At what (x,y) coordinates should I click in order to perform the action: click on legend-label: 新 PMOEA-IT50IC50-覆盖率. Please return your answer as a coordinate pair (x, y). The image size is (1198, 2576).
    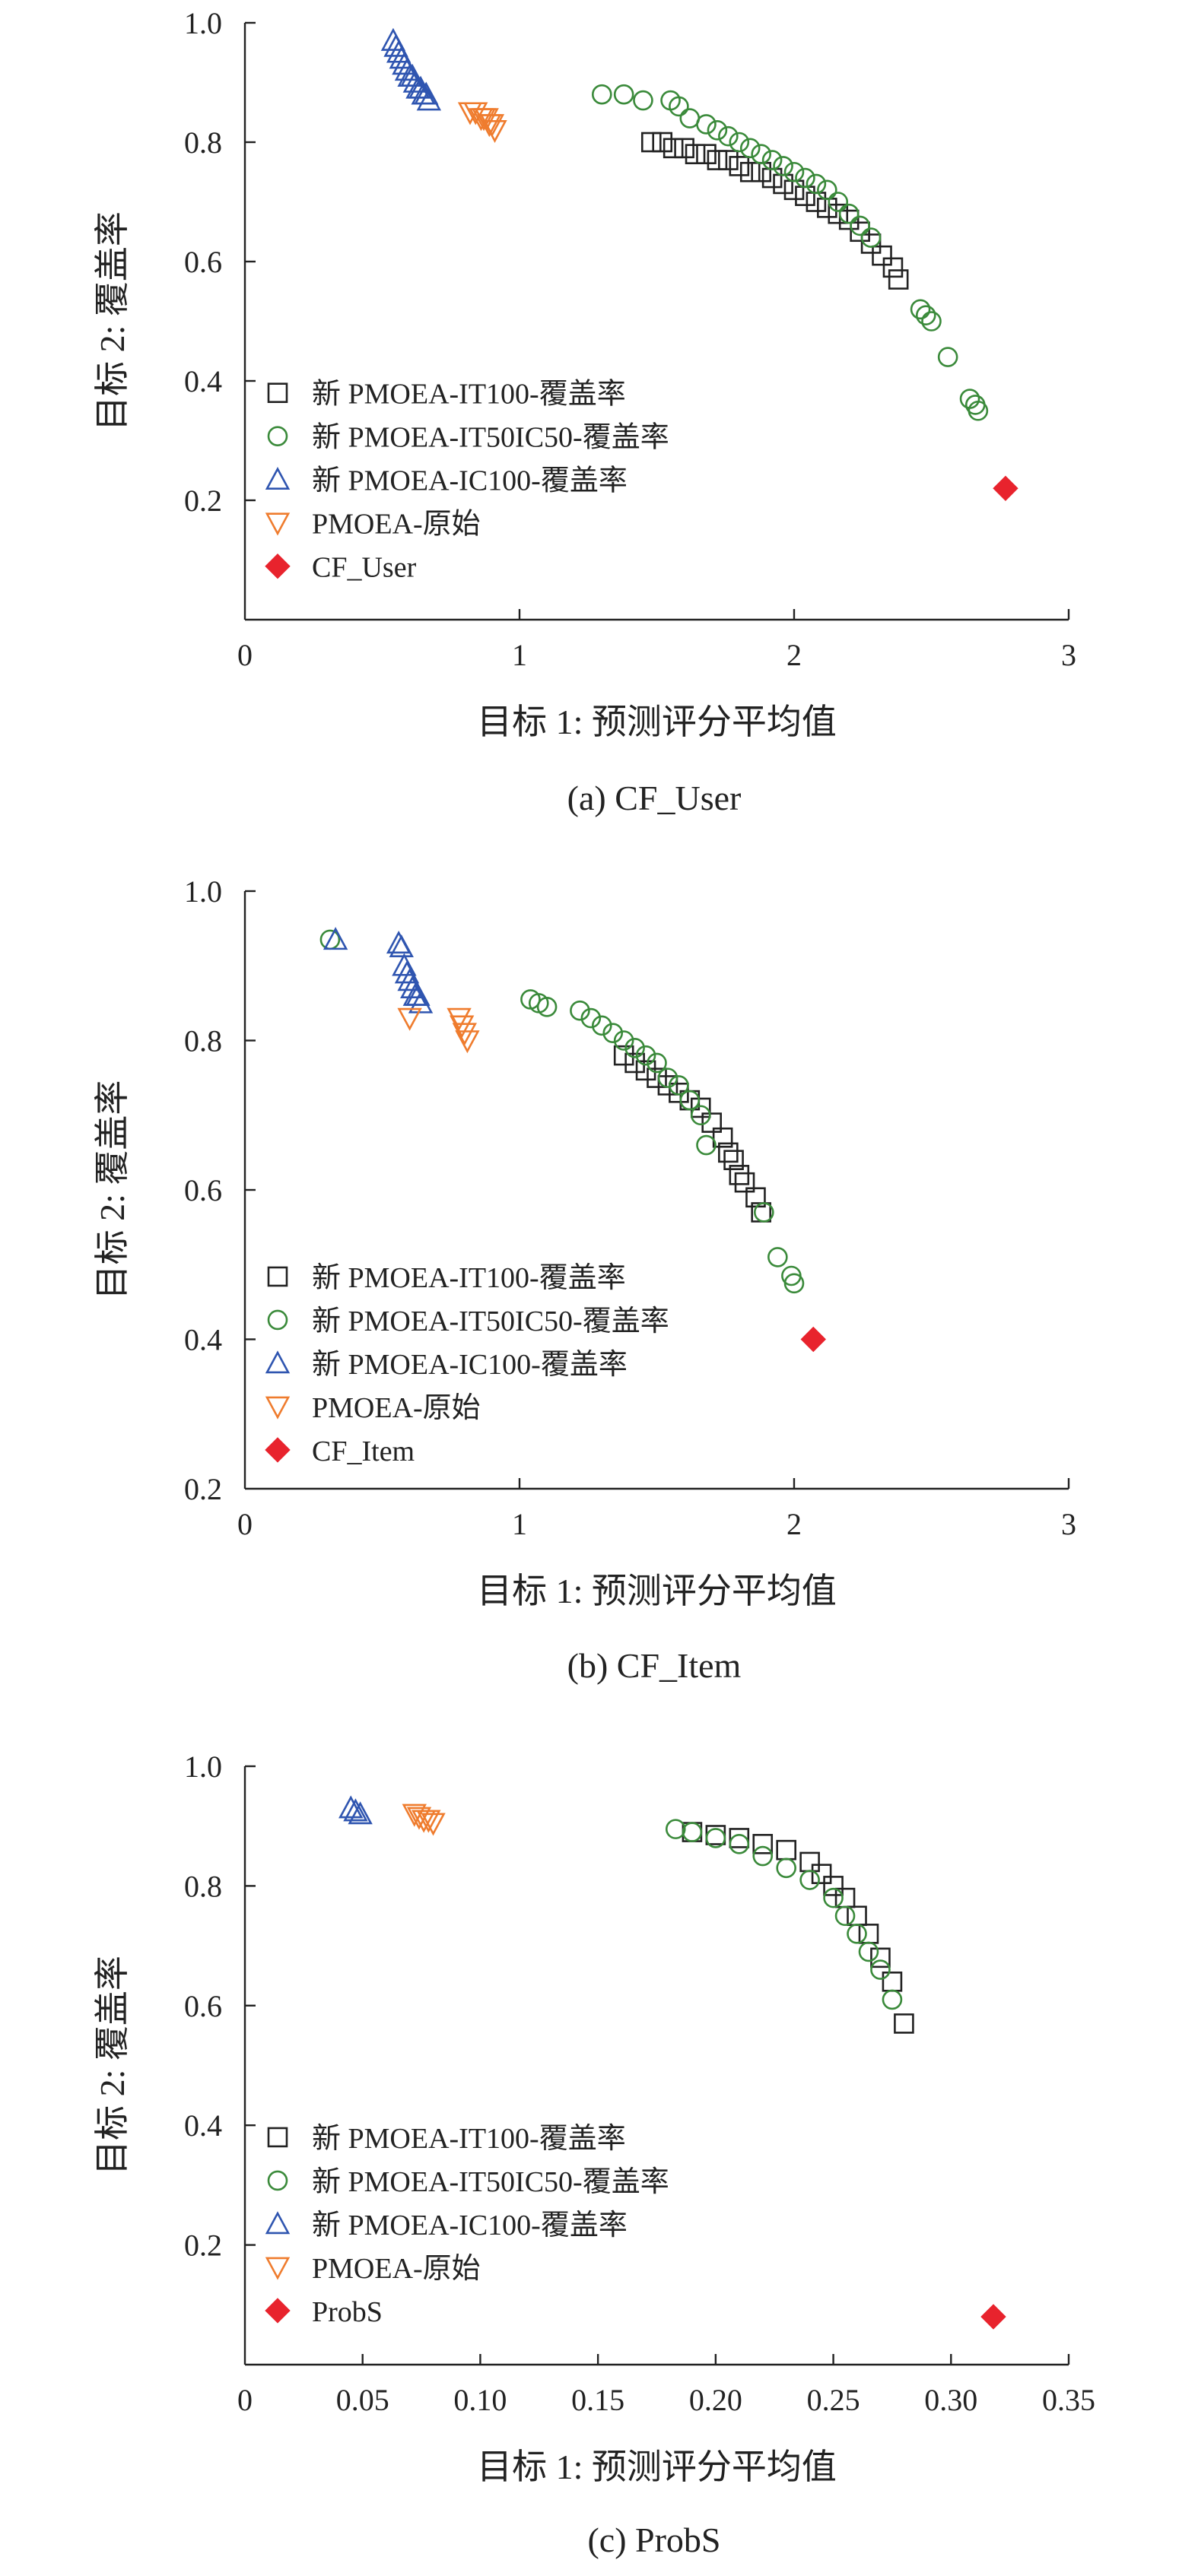
    Looking at the image, I should click on (491, 2182).